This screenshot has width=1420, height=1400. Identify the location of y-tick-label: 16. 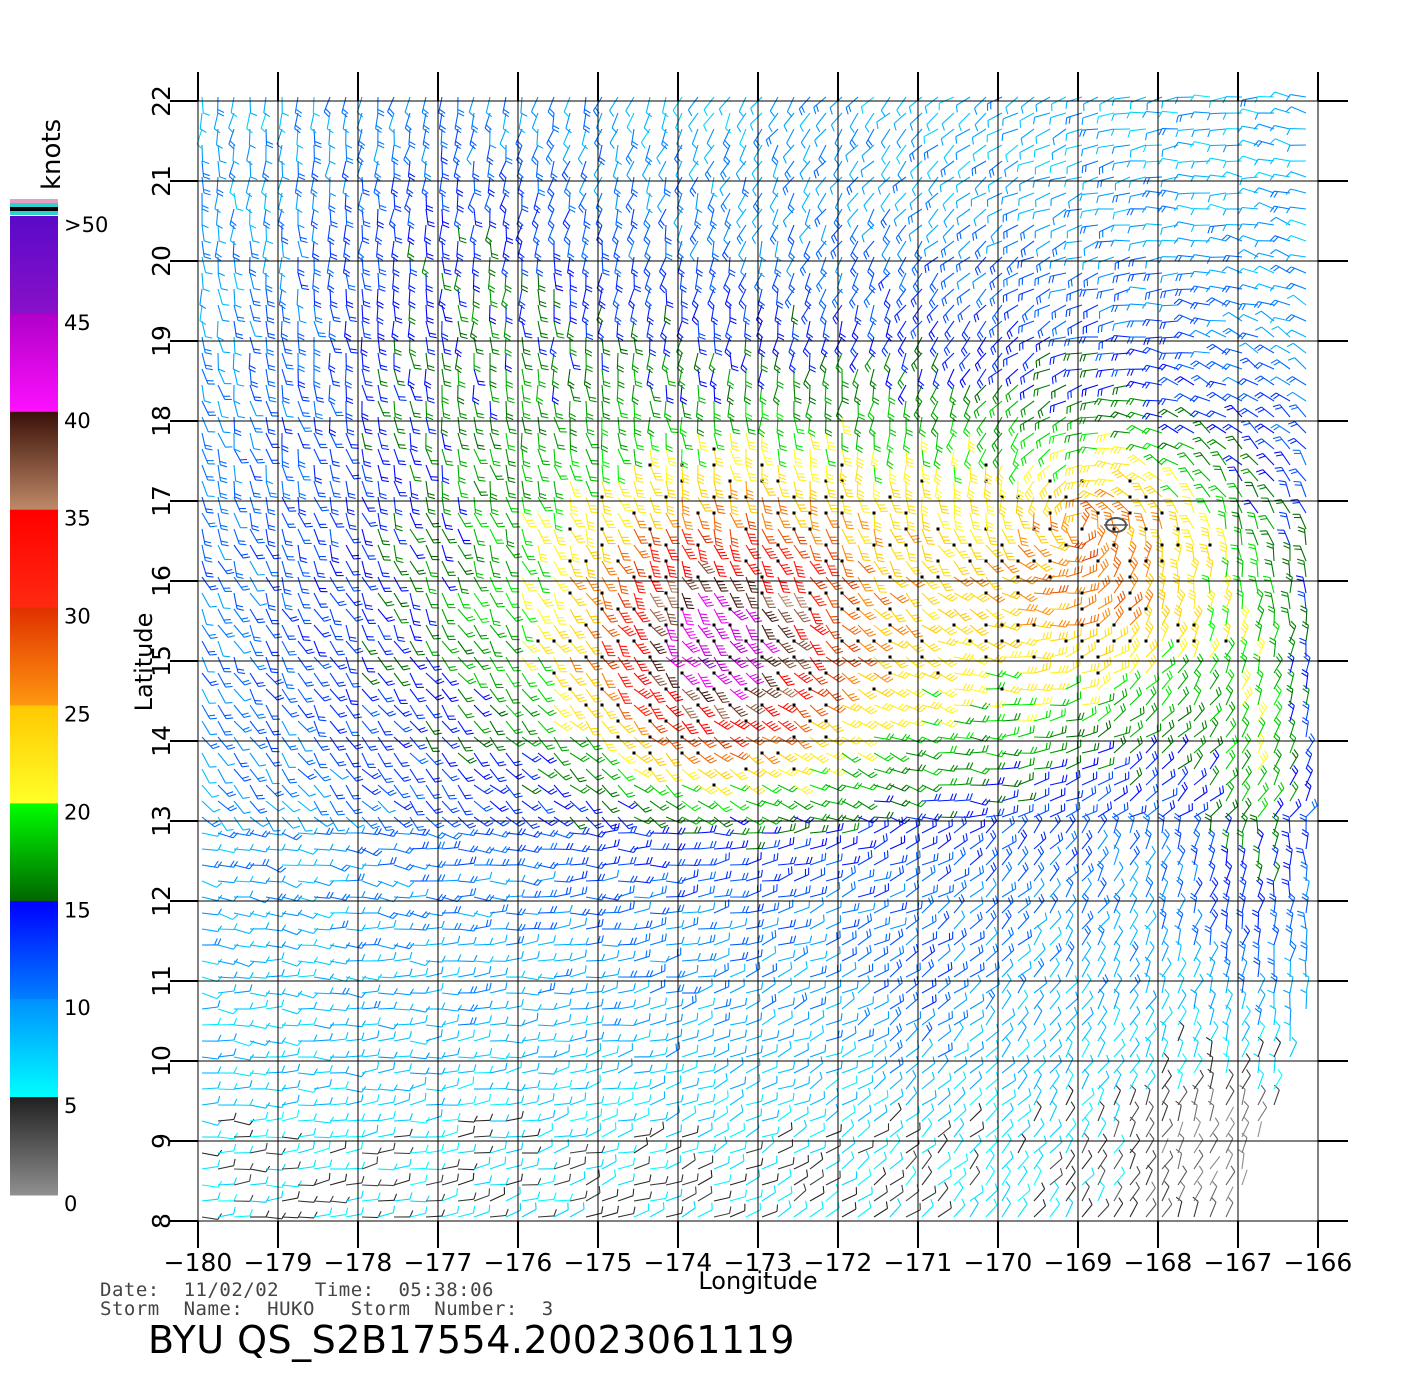
(161, 581).